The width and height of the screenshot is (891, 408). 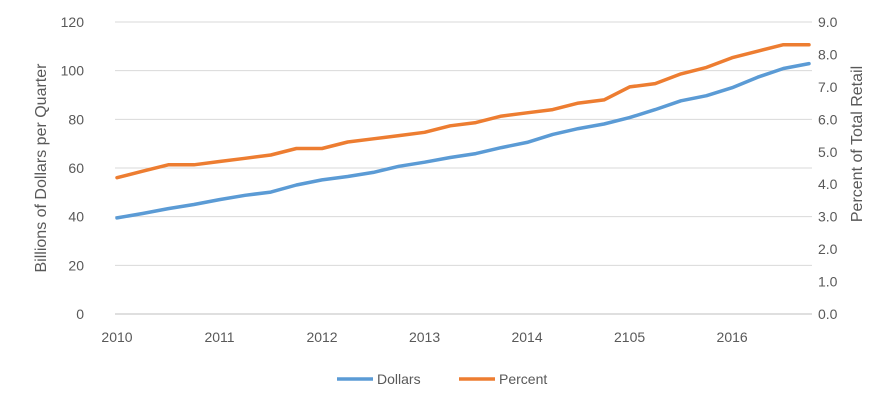 What do you see at coordinates (857, 144) in the screenshot?
I see `right-axis-title: Percent of Total Retail` at bounding box center [857, 144].